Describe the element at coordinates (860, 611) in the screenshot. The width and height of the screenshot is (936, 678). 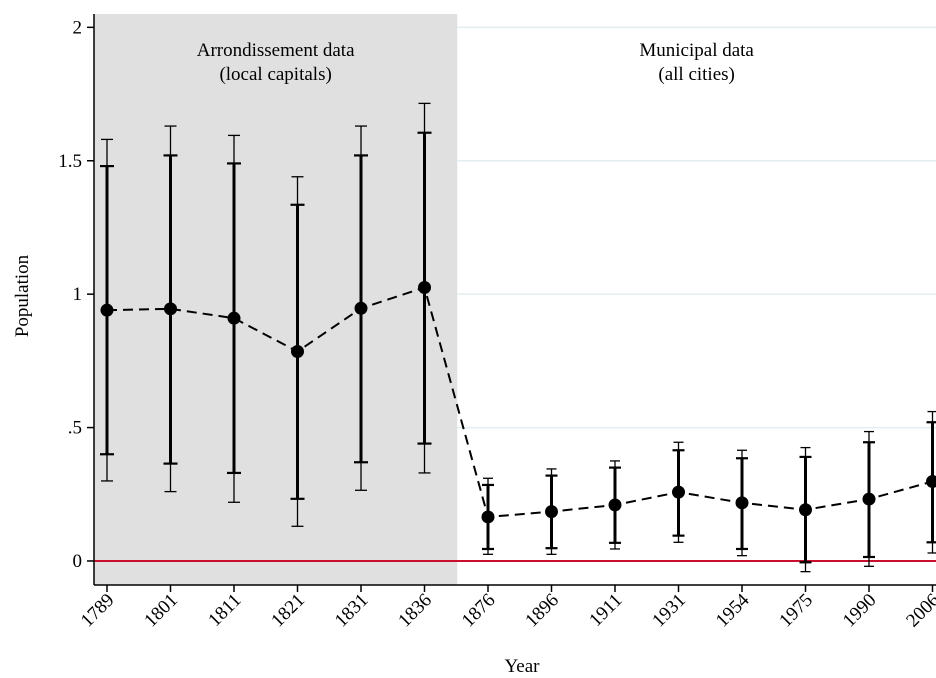
I see `x-tick-label: 1990` at that location.